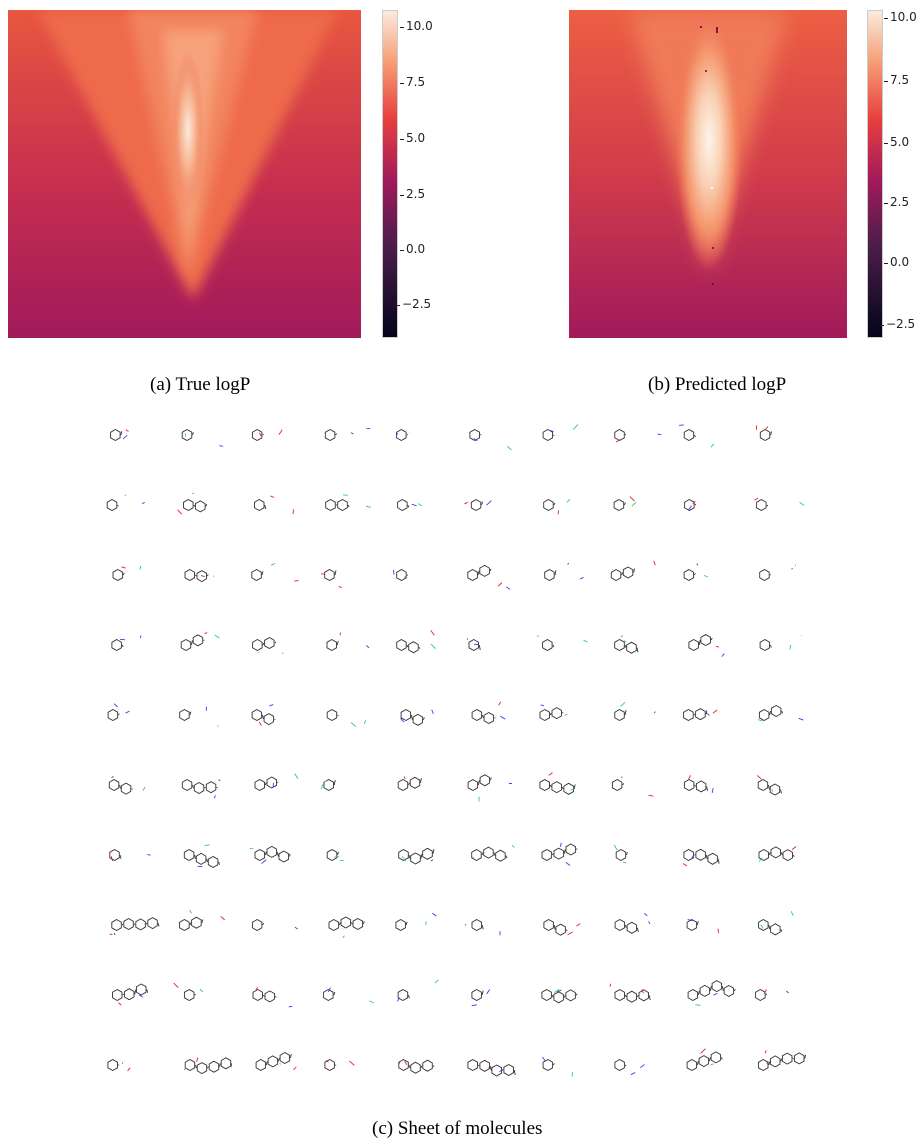 This screenshot has height=1143, width=924. Describe the element at coordinates (553, 713) in the screenshot. I see `molecule-r5-c7` at that location.